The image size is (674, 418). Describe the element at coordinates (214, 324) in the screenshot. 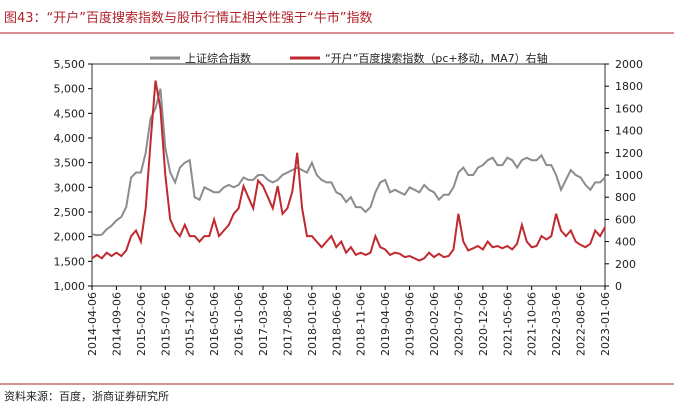

I see `x-tick-label: 2016-05-06` at that location.